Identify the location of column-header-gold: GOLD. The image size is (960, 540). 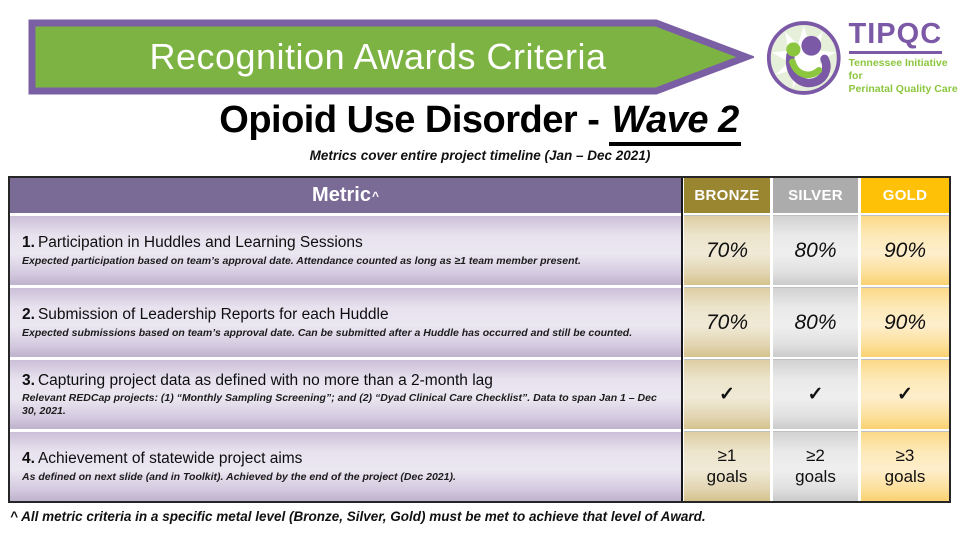
(905, 195).